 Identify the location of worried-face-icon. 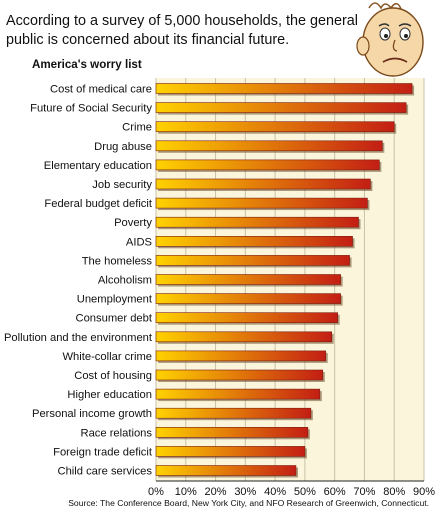
(390, 39).